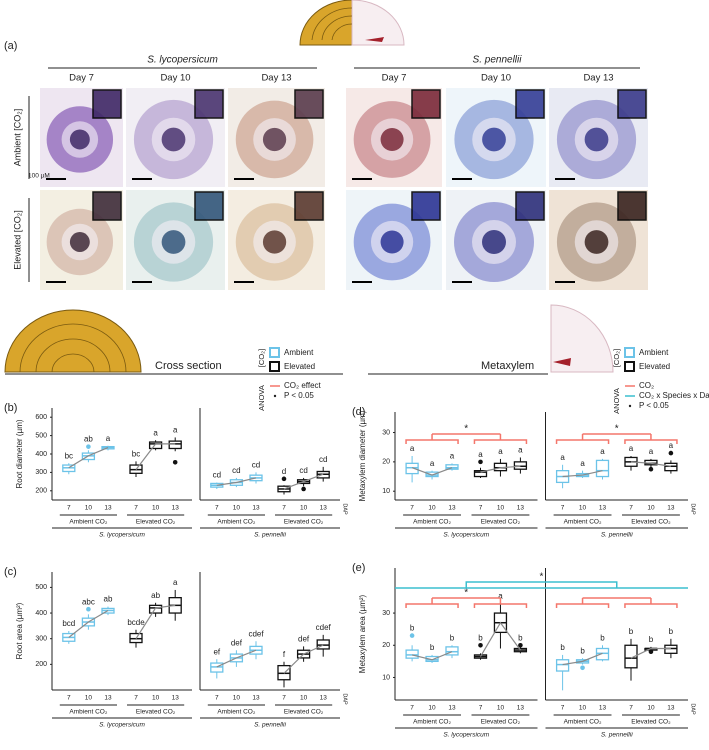  Describe the element at coordinates (19, 630) in the screenshot. I see `y-axis-label: Root area (µm²)` at that location.